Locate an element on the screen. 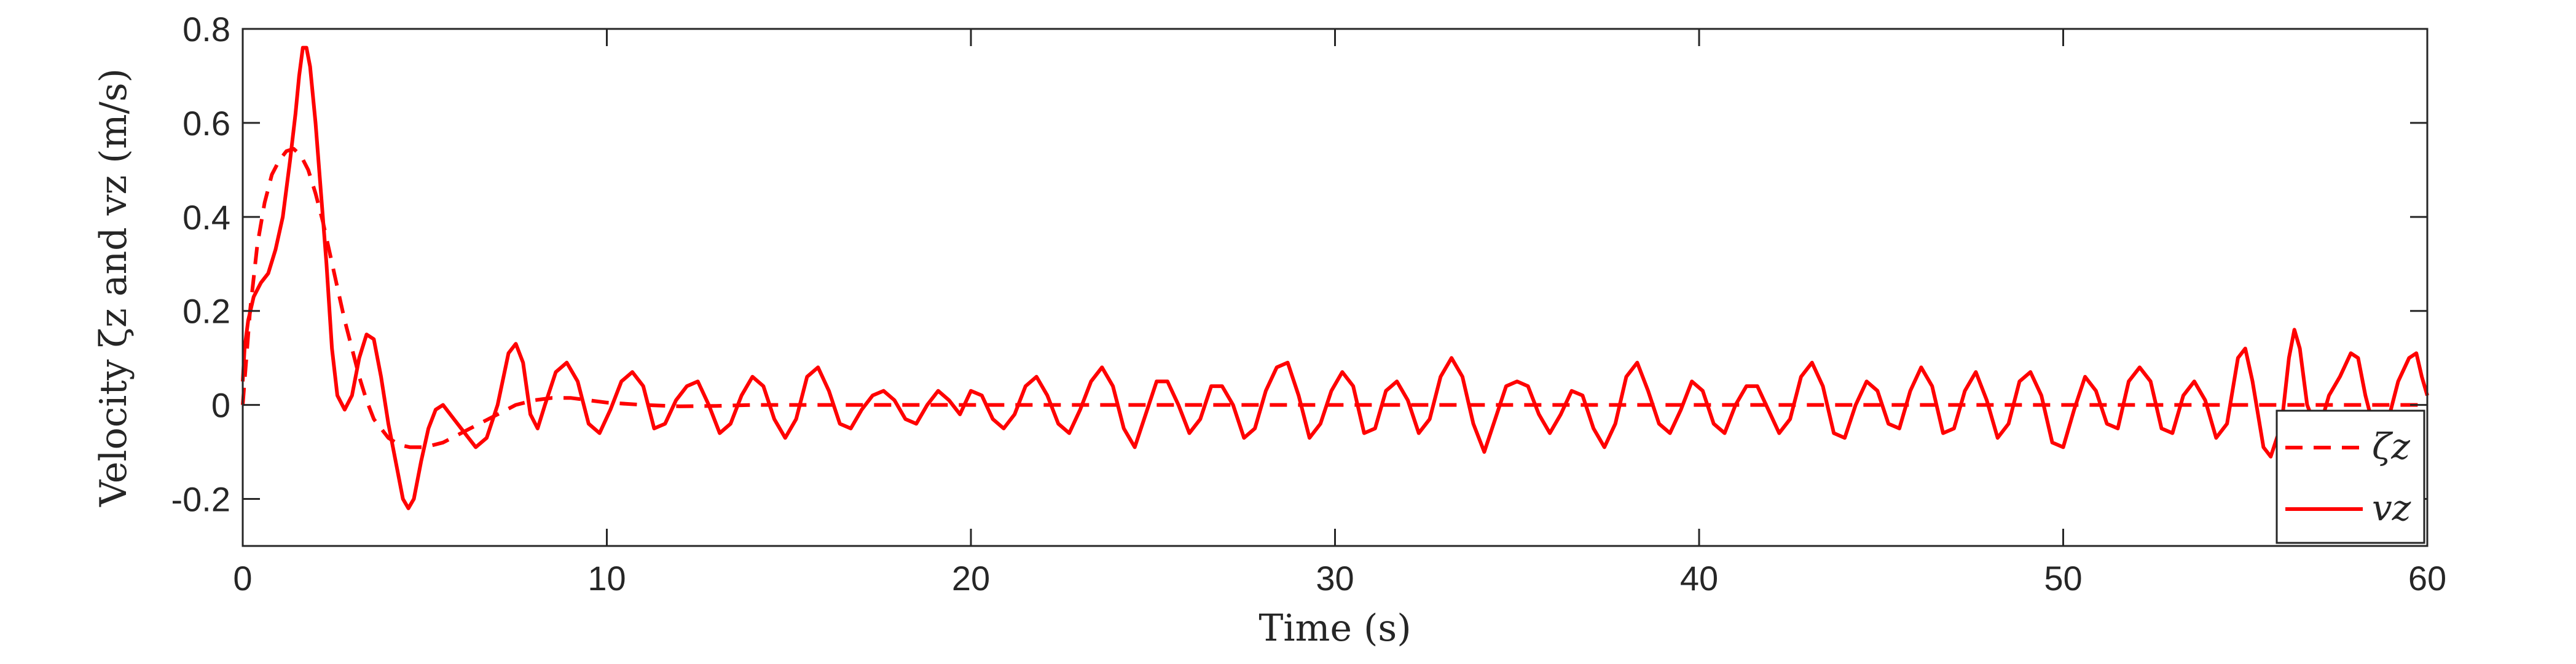 The image size is (2576, 664). x-axis-title: Time (s) is located at coordinates (1335, 628).